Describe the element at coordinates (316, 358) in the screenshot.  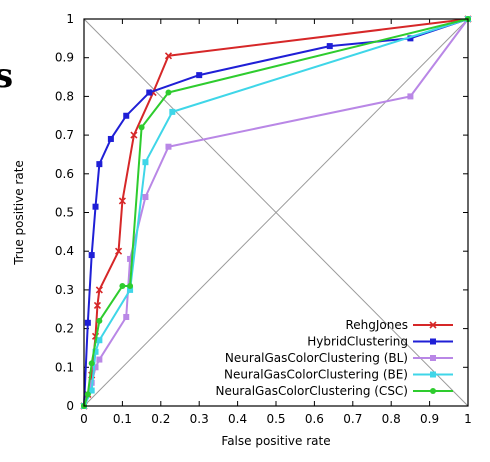
I see `legend-label: NeuralGasColorClustering (BL)` at that location.